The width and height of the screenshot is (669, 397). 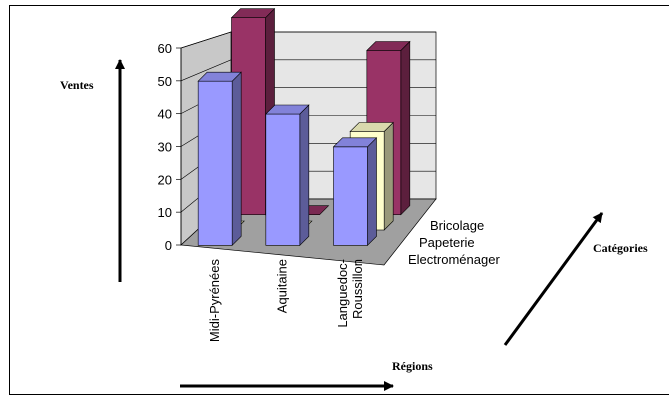 I want to click on z-tick-label: Bricolage, so click(x=457, y=225).